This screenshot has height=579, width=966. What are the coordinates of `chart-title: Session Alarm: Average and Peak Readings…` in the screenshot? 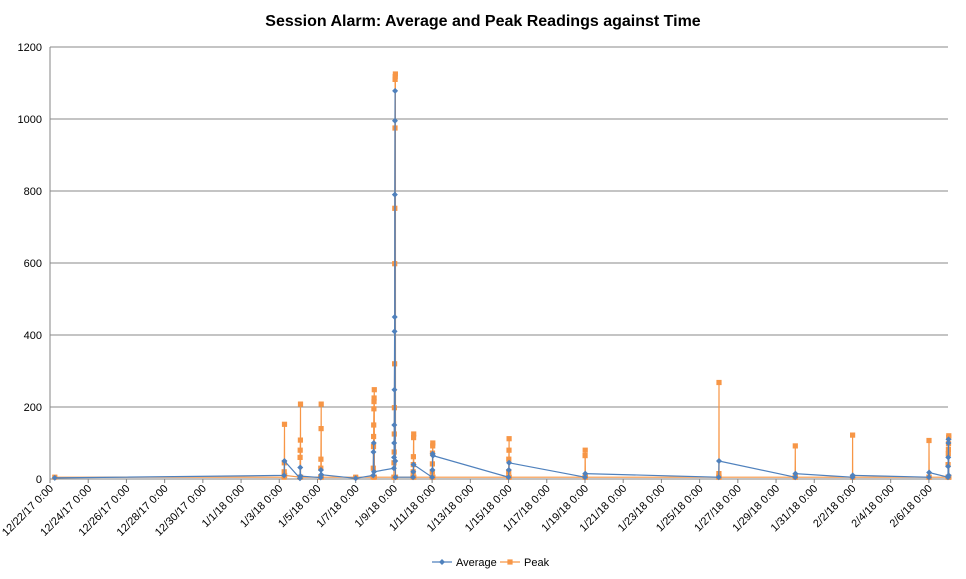 It's located at (483, 21).